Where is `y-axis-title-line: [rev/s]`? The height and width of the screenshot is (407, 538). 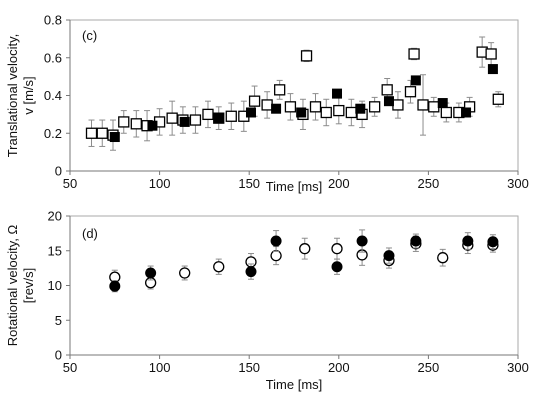
y-axis-title-line: [rev/s] is located at coordinates (28, 285).